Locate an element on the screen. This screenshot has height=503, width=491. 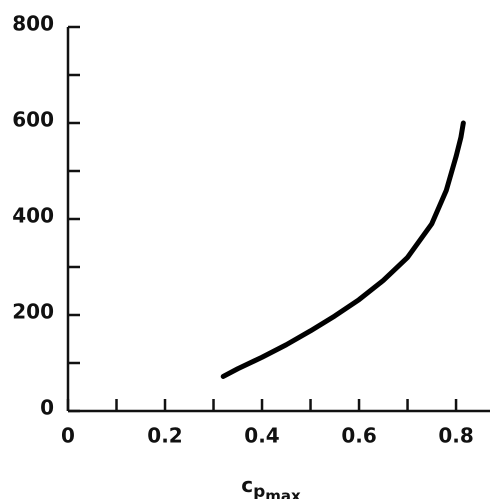
y-tick-label: 400 is located at coordinates (33, 216).